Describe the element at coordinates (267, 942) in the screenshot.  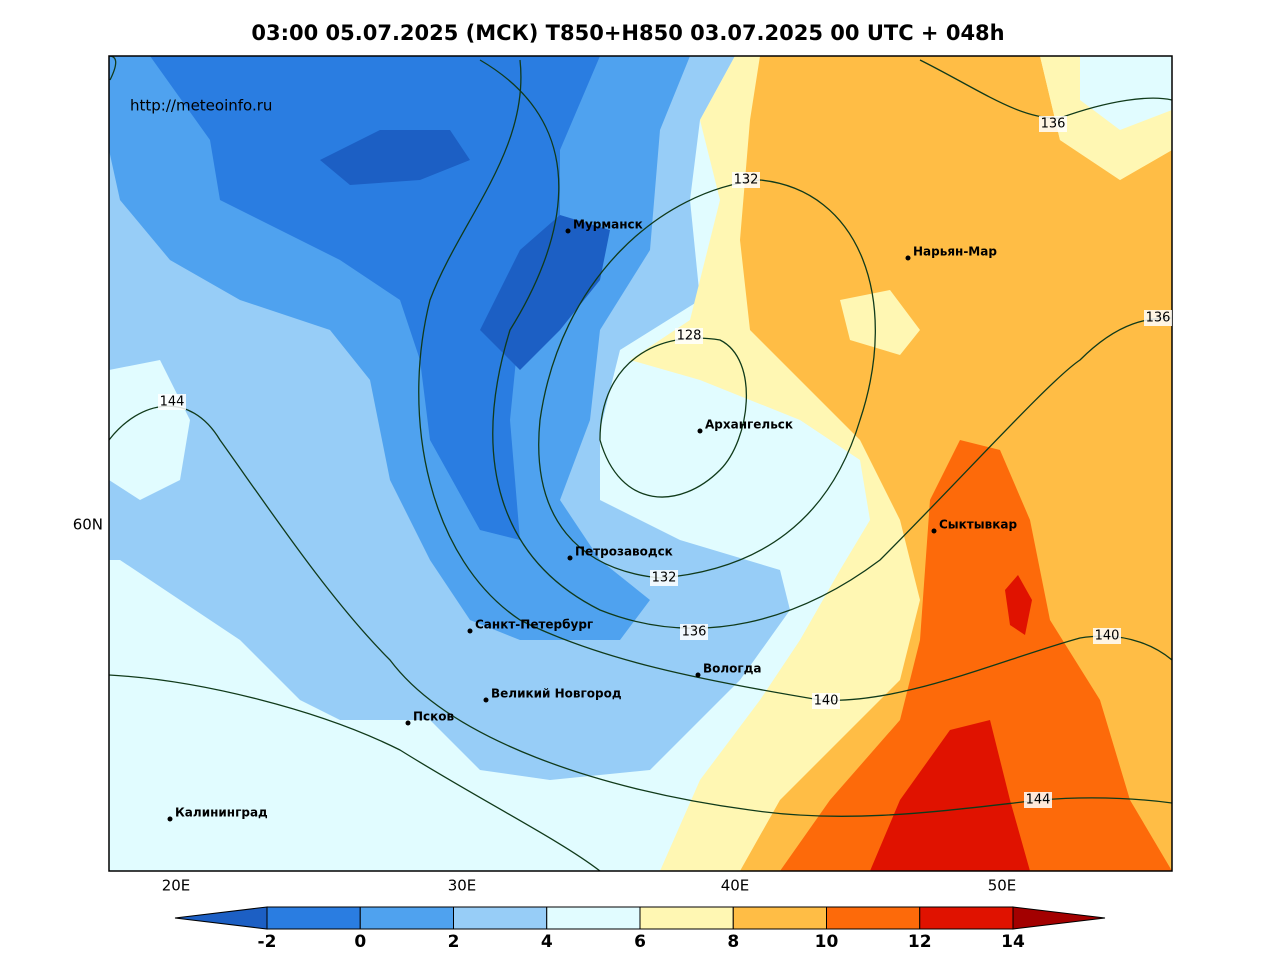
I see `colorbar-tick-label: -2` at that location.